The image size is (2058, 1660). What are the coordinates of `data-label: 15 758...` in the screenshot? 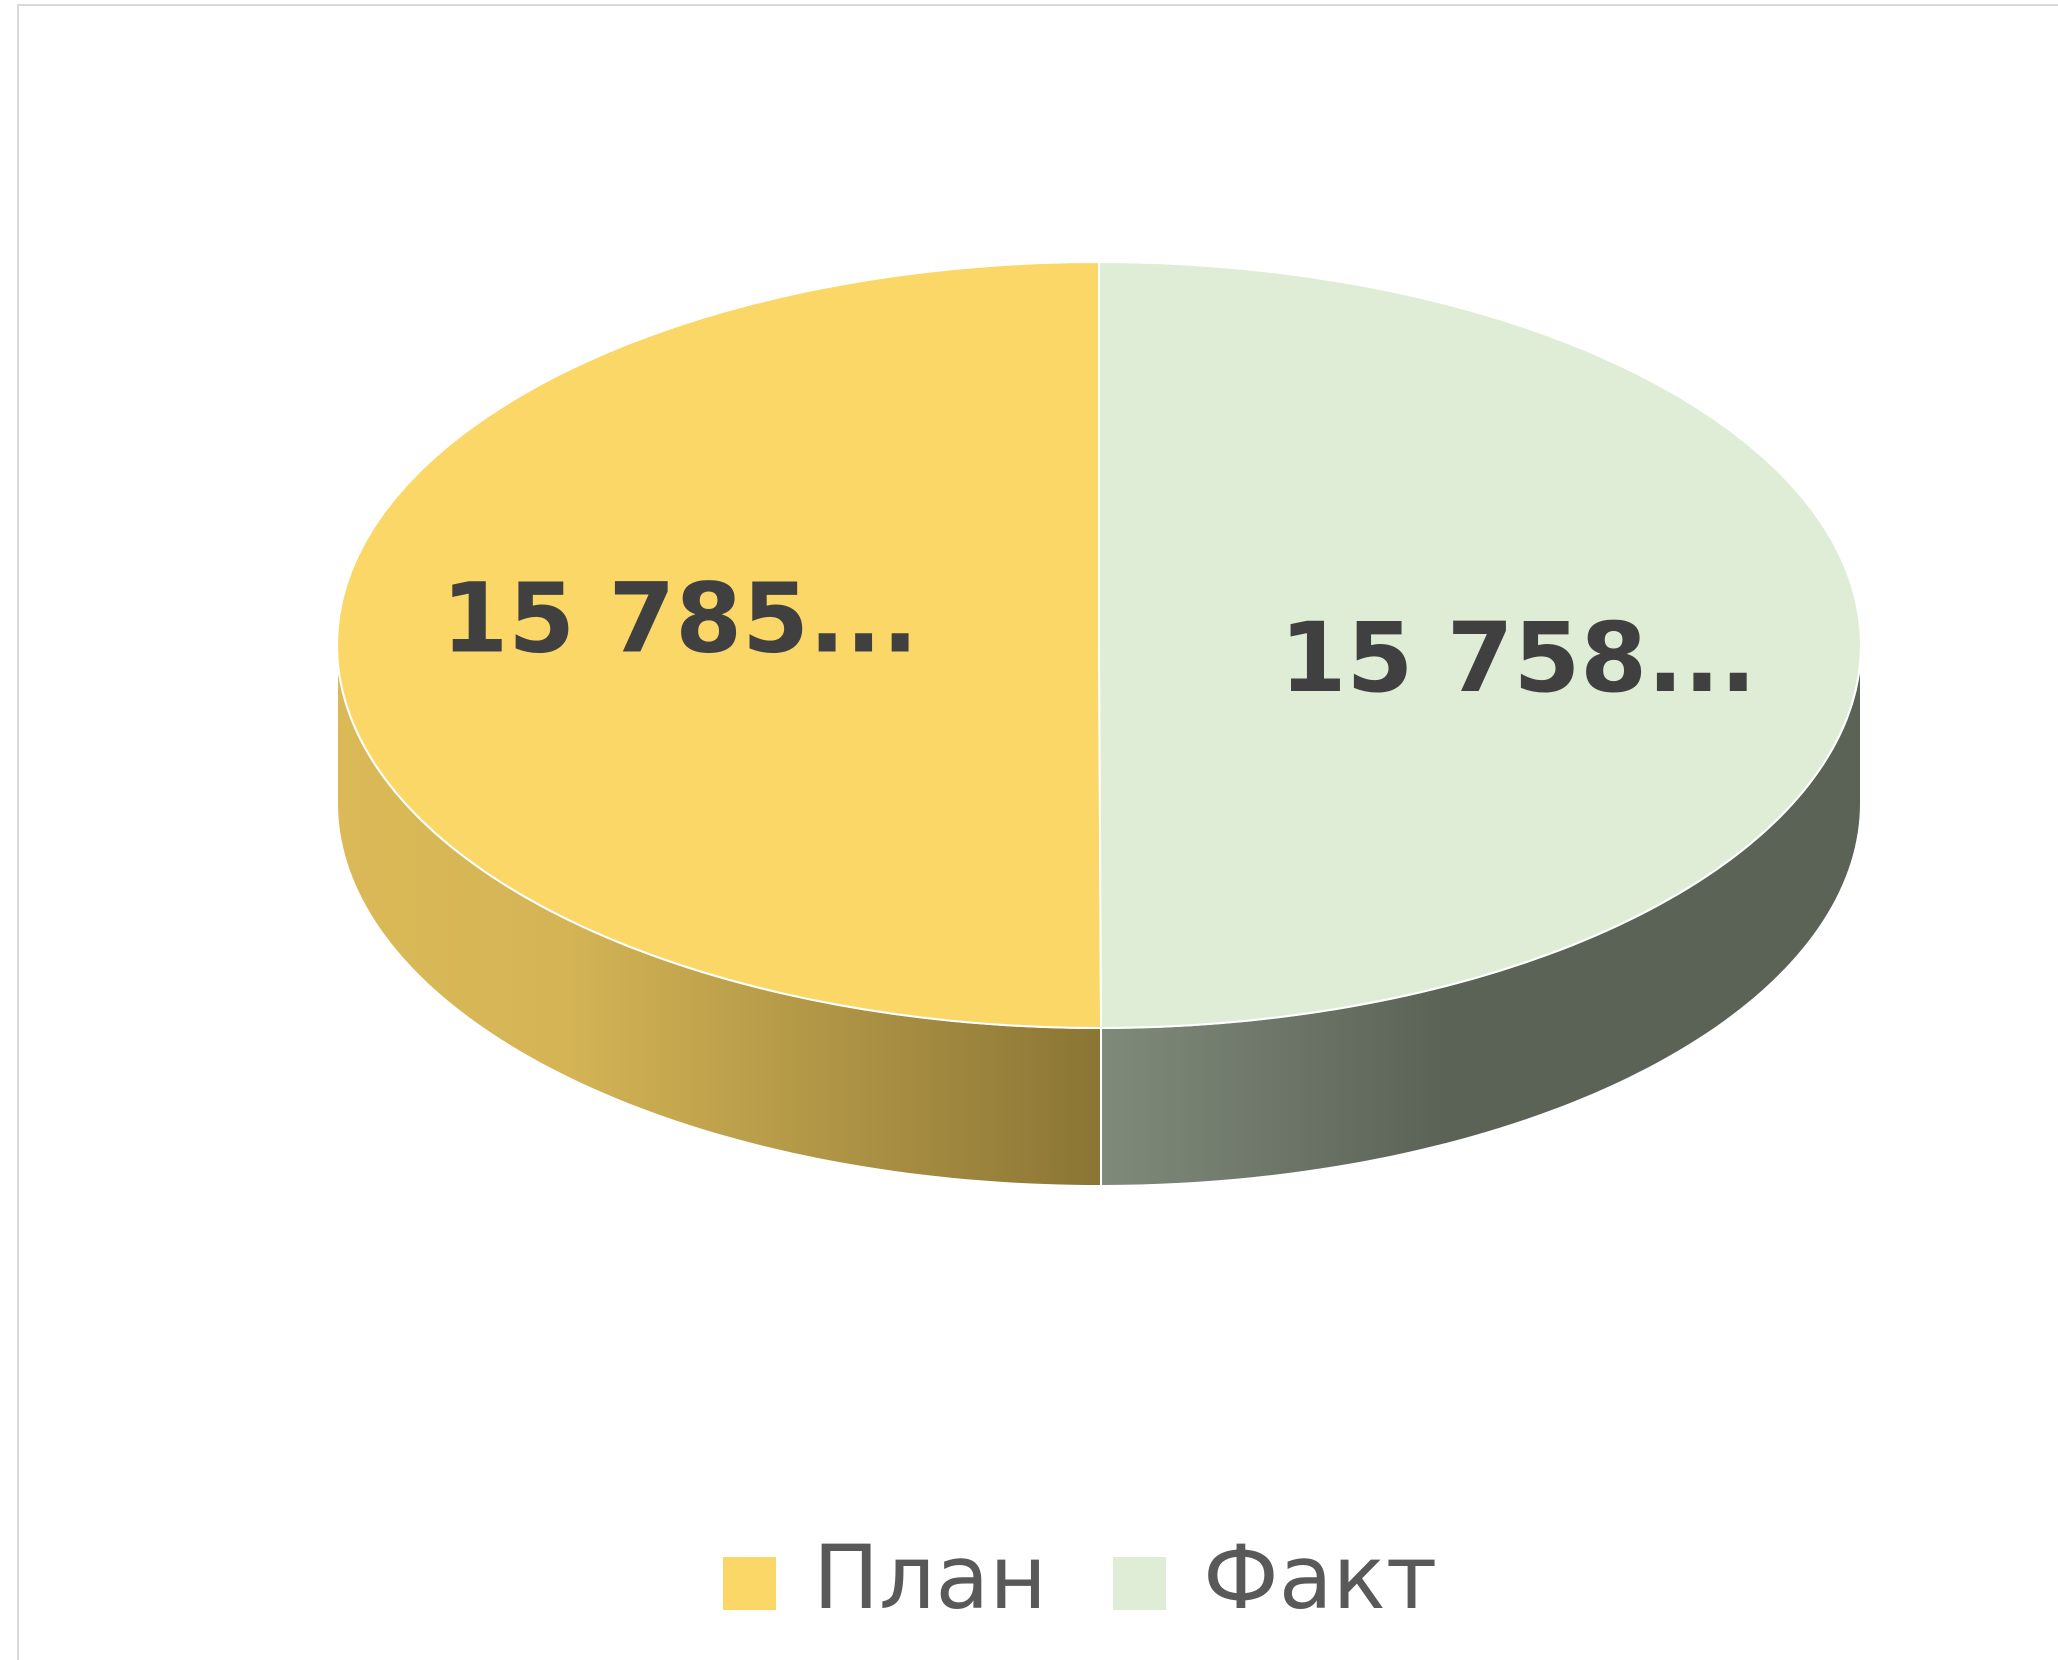 It's located at (1518, 658).